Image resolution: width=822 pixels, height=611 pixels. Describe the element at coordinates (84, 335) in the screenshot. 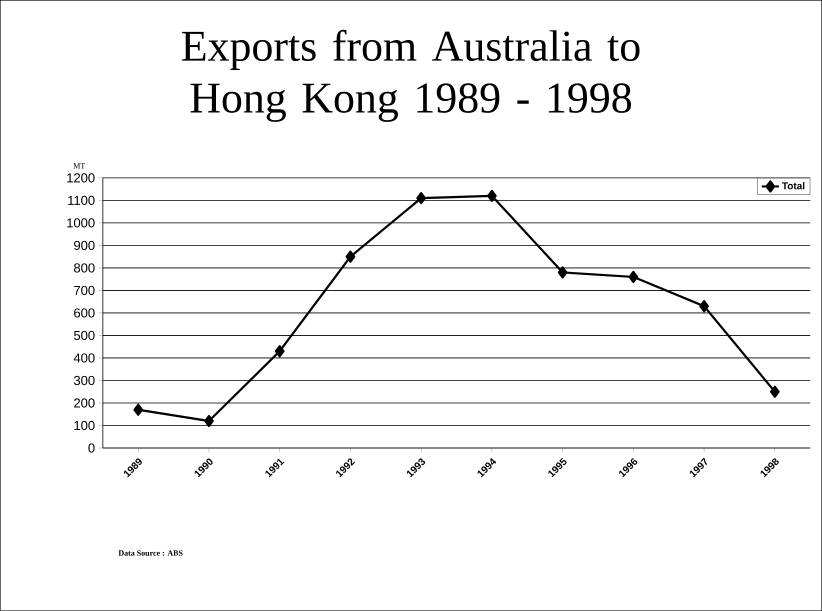

I see `y-tick-label: 500` at that location.